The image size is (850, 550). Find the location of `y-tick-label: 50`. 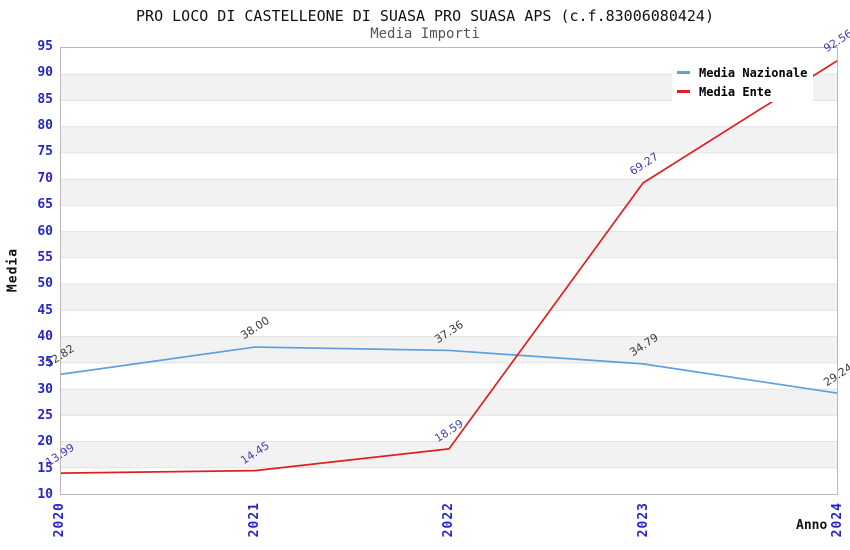

y-tick-label: 50 is located at coordinates (45, 284).